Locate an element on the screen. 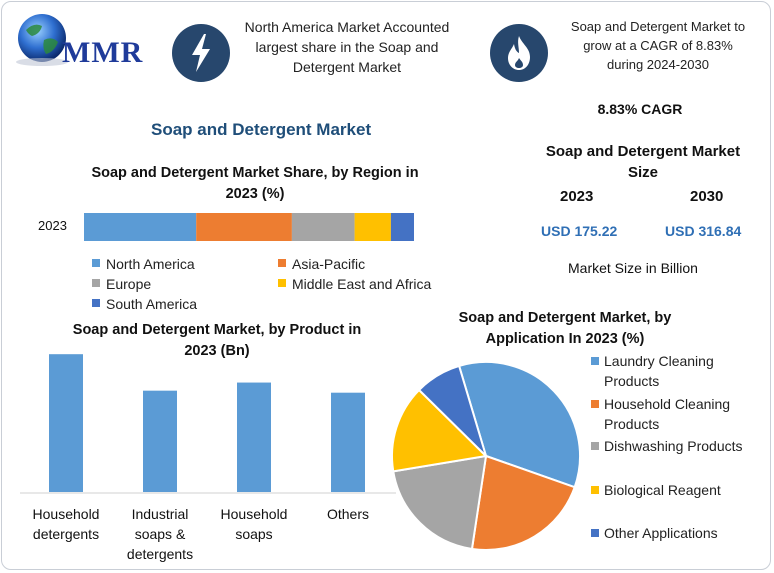  product-category-label: Household soaps is located at coordinates (254, 524).